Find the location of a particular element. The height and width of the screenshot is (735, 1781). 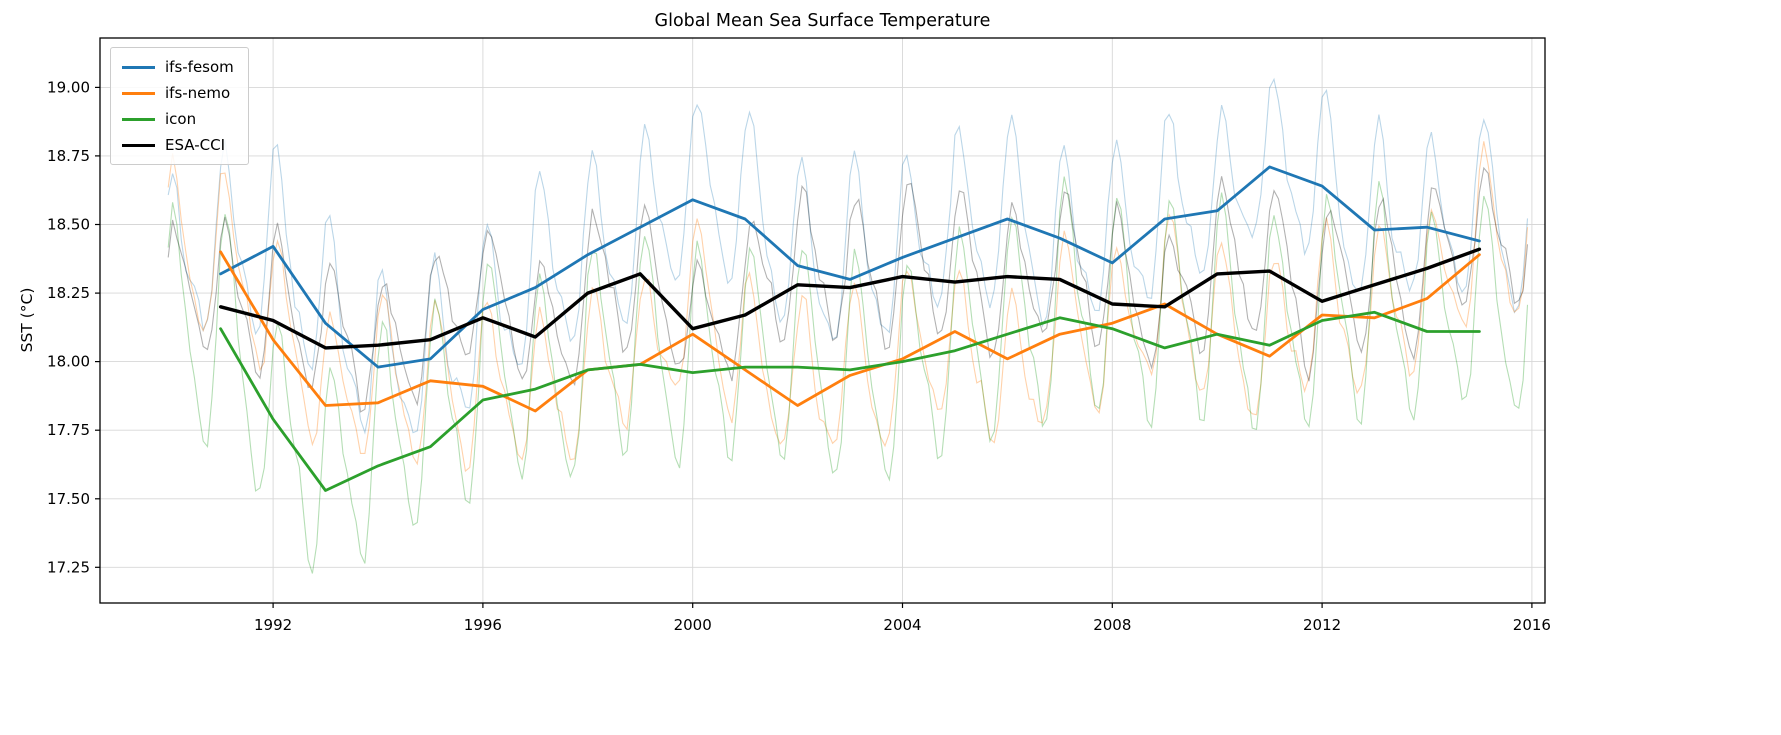

y-tick-label: 17.50 is located at coordinates (68, 499).